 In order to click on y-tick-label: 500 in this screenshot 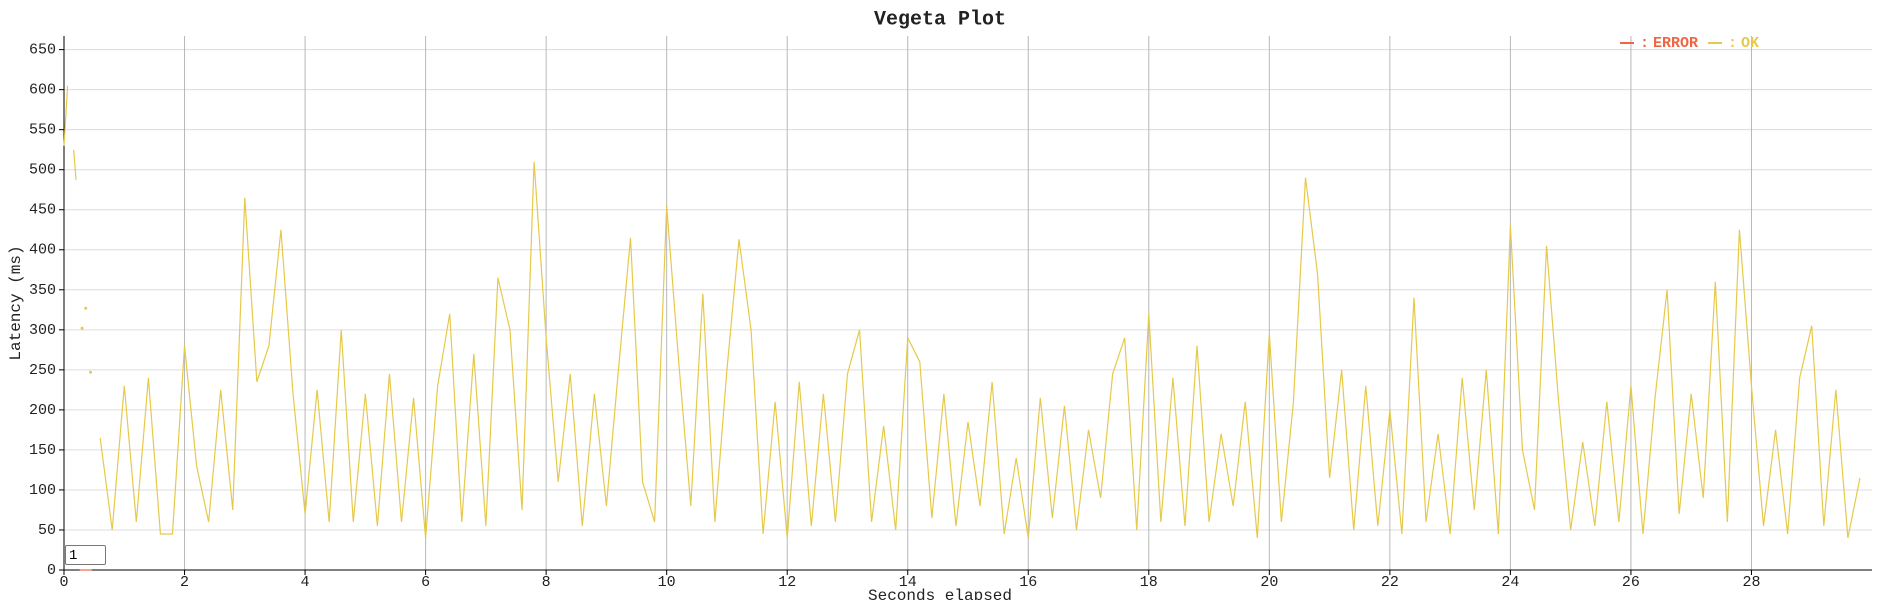, I will do `click(42, 170)`.